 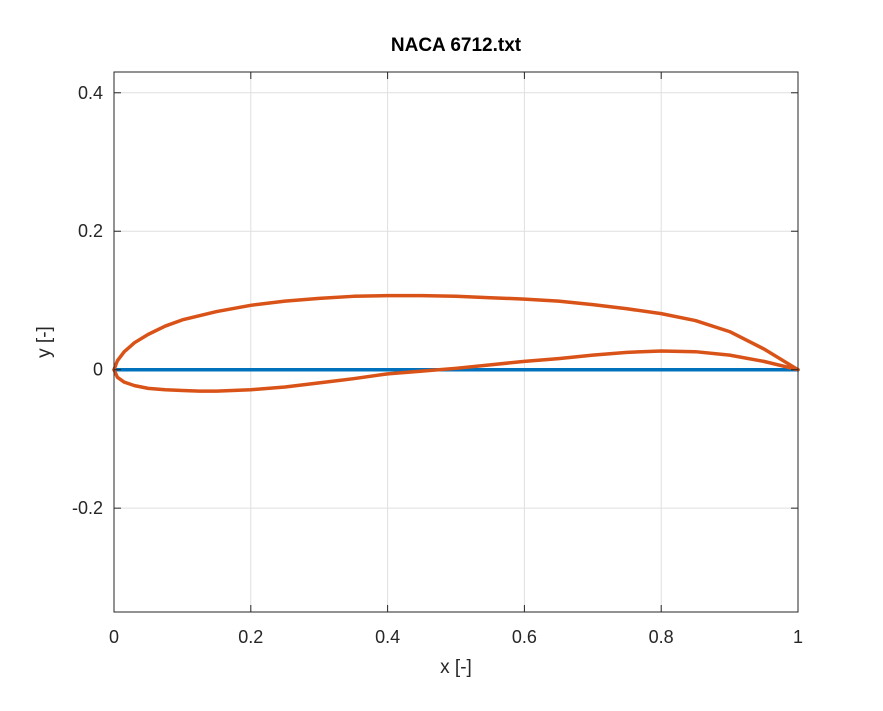 What do you see at coordinates (250, 637) in the screenshot?
I see `x-tick-label: 0.2` at bounding box center [250, 637].